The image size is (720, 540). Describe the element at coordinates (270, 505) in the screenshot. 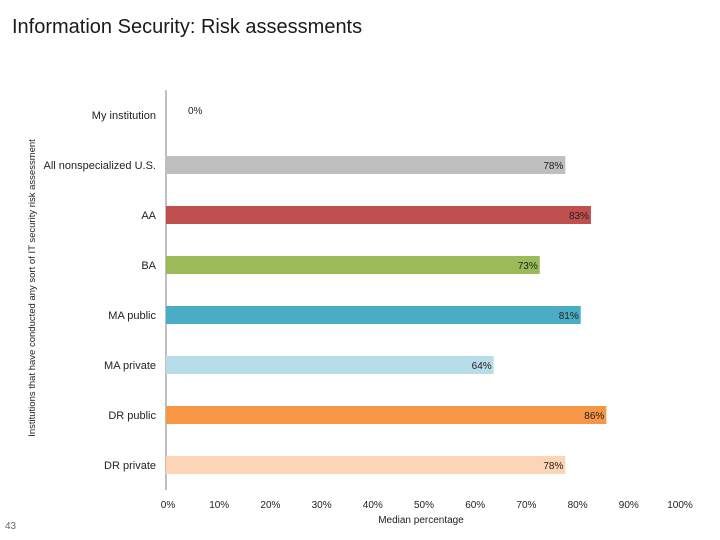

I see `x-tick-label: 20%` at that location.